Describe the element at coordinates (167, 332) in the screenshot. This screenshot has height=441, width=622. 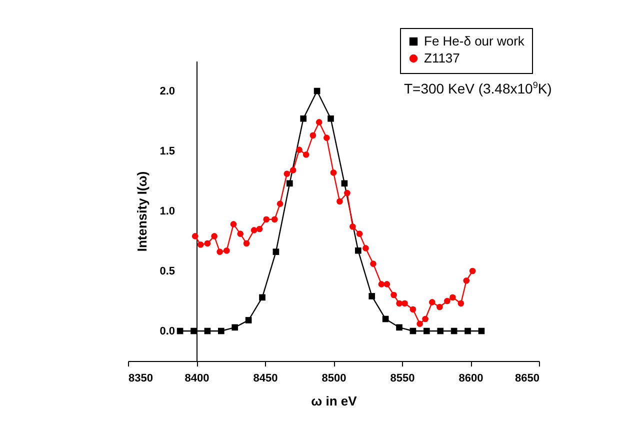
I see `y-tick-label: 0.0` at that location.